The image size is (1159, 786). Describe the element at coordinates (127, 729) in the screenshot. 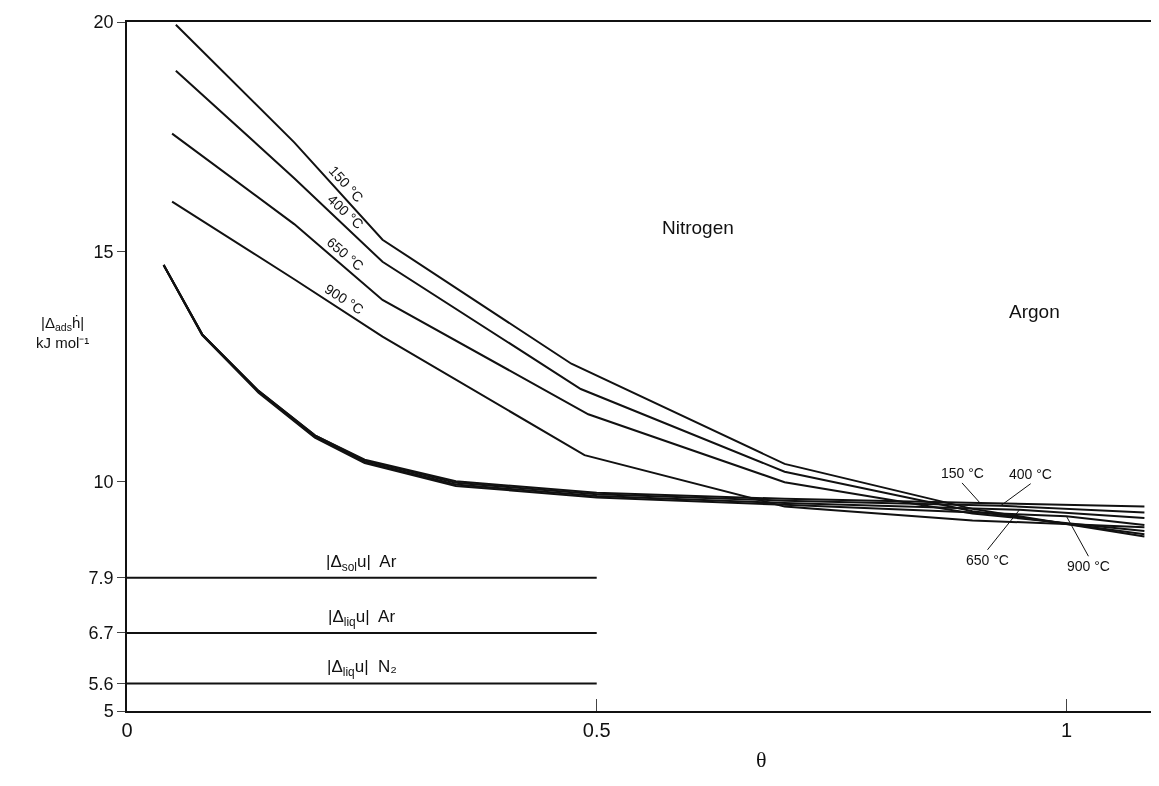

I see `x-tick-label: 0` at that location.